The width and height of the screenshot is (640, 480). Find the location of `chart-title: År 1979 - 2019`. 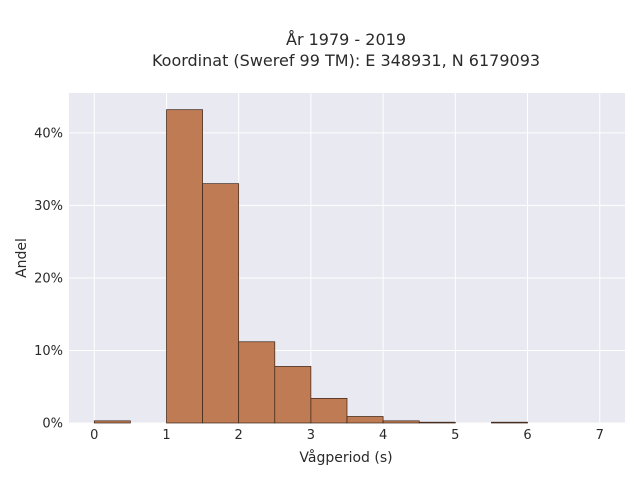

chart-title: År 1979 - 2019 is located at coordinates (346, 39).